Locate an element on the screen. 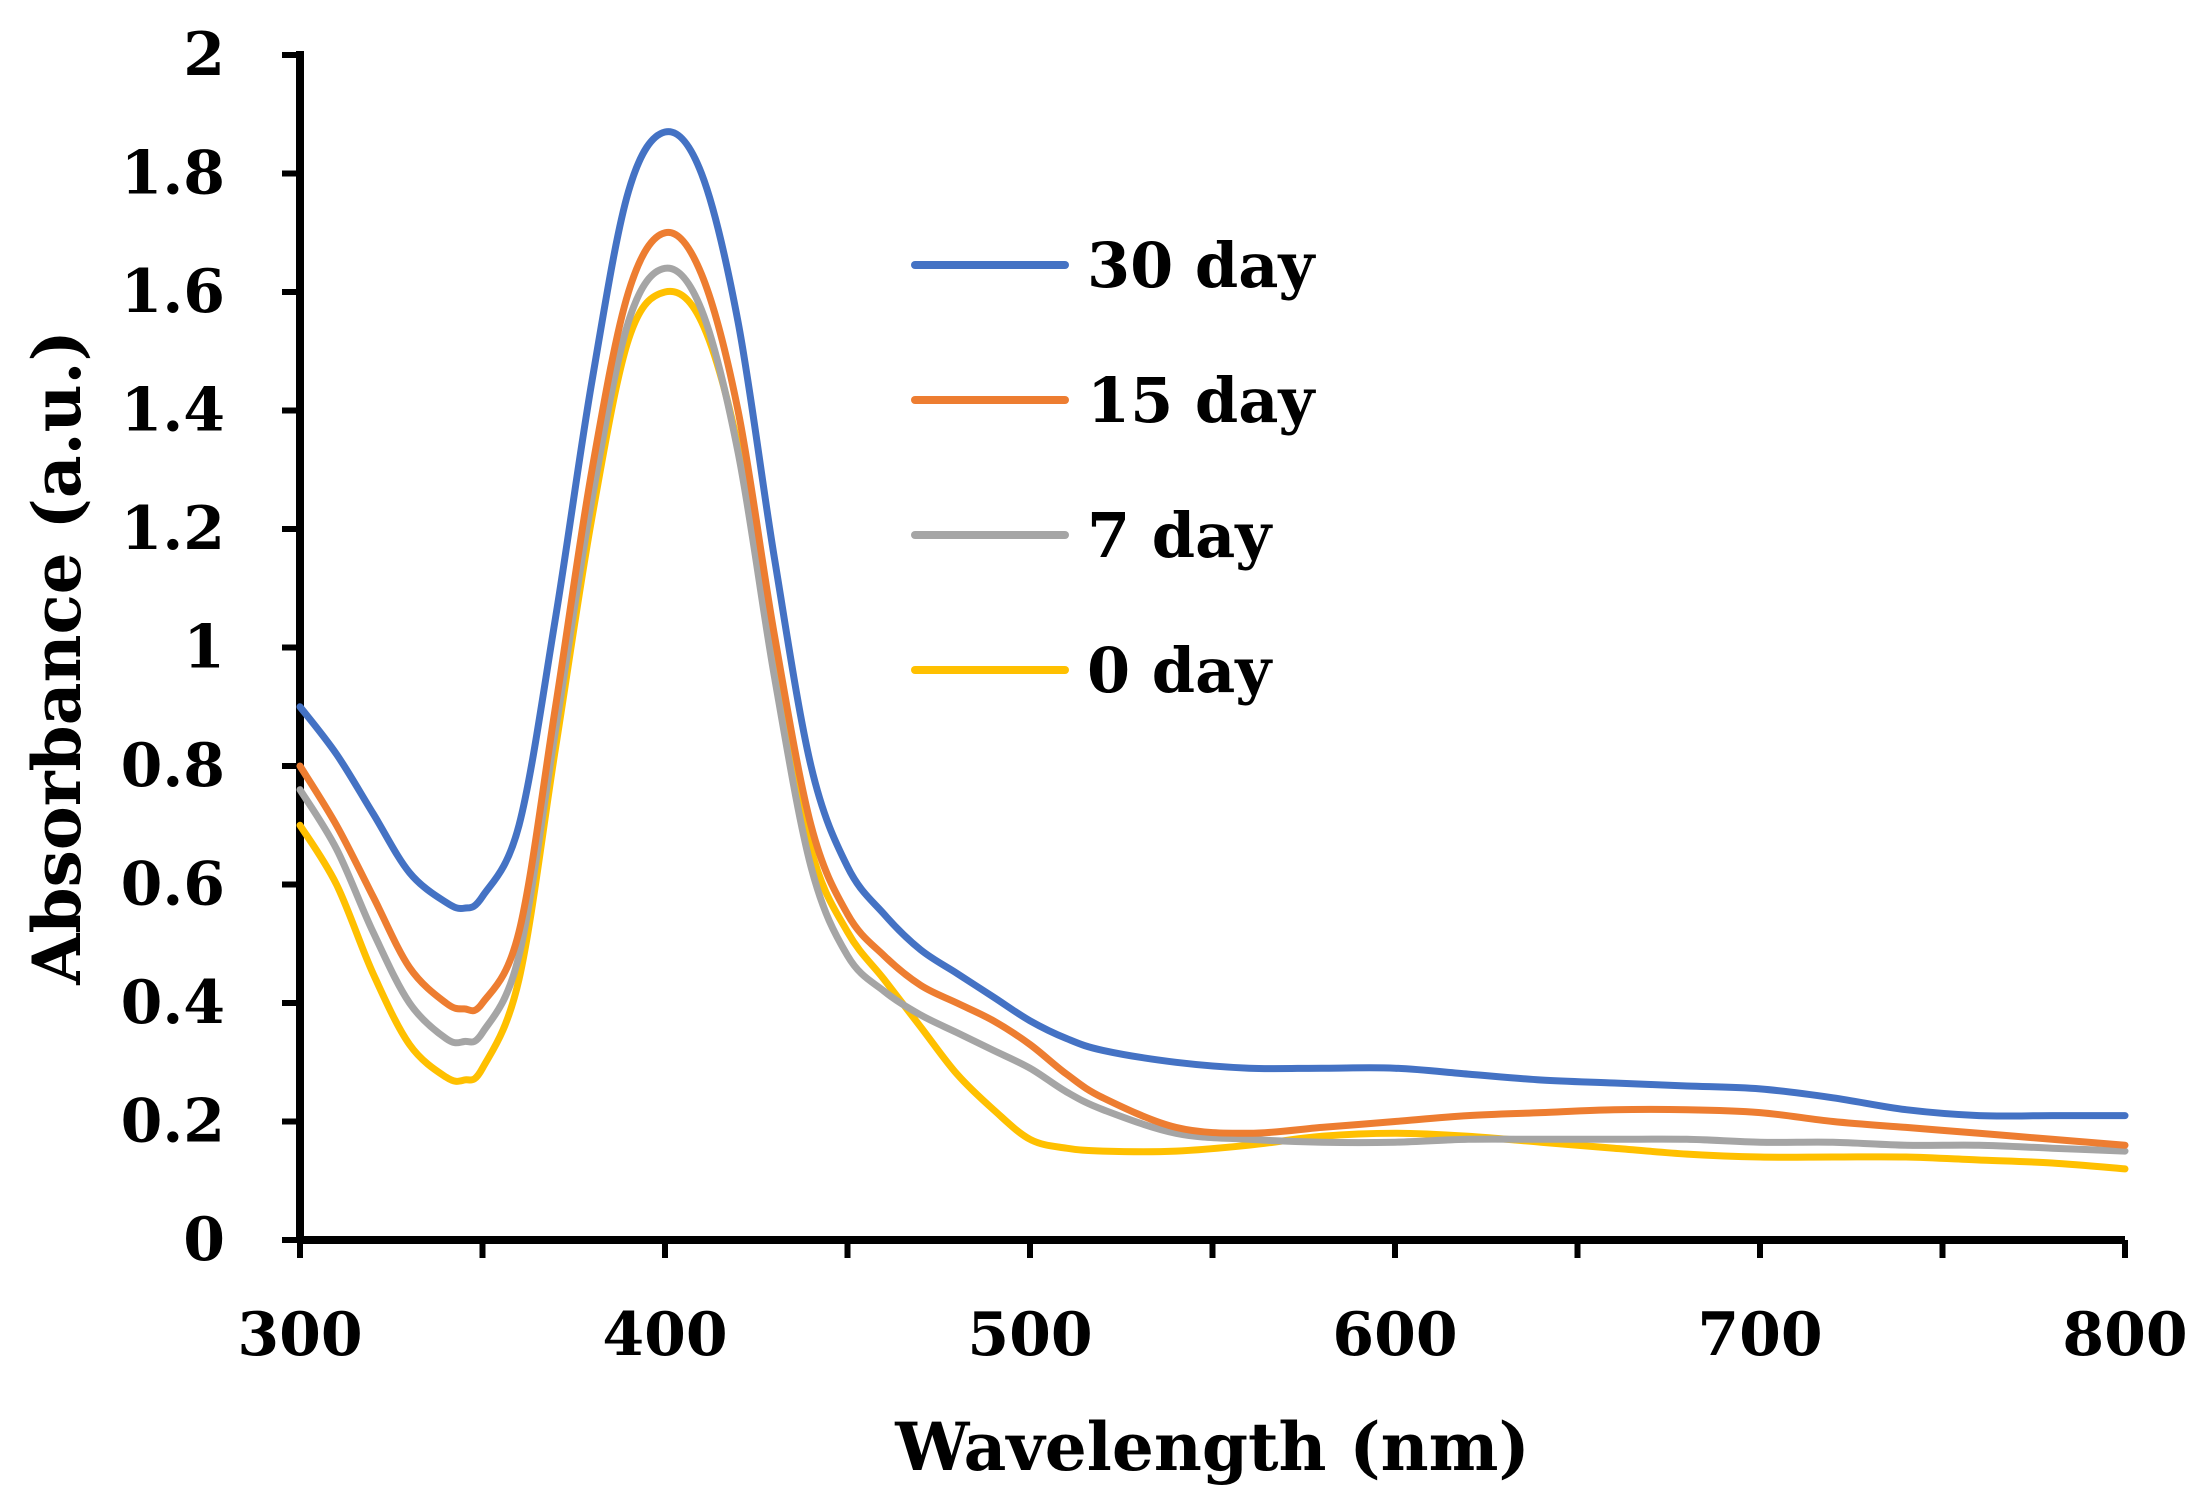 The height and width of the screenshot is (1507, 2203). x-tick-label: 700 is located at coordinates (1759, 1335).